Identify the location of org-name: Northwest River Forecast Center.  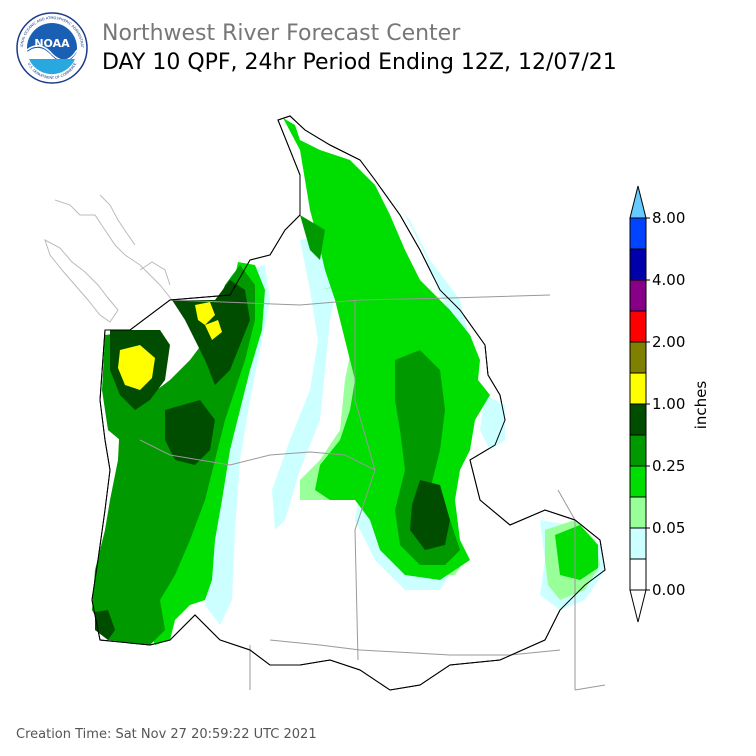
(281, 33).